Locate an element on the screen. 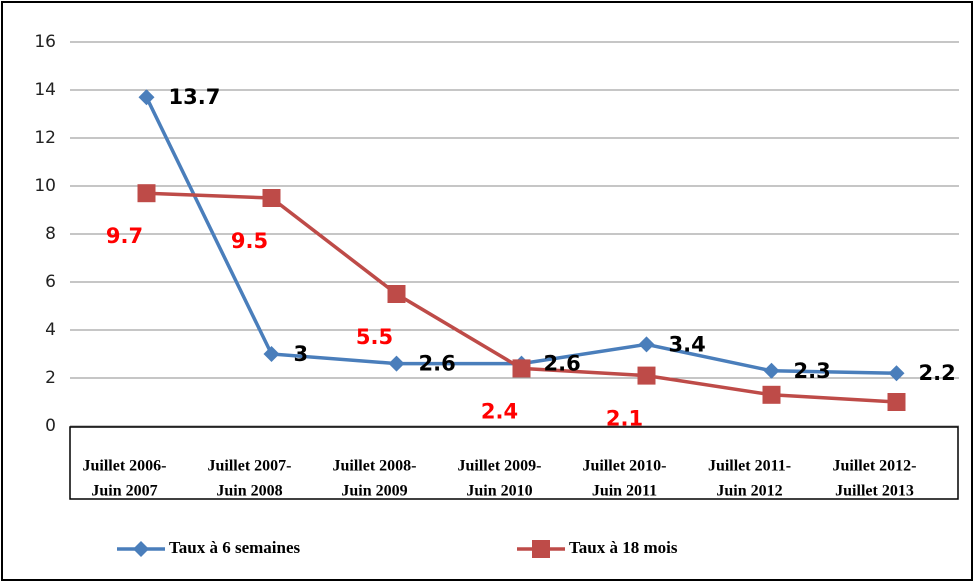 The width and height of the screenshot is (976, 584). y-tick-label: 2 is located at coordinates (50, 378).